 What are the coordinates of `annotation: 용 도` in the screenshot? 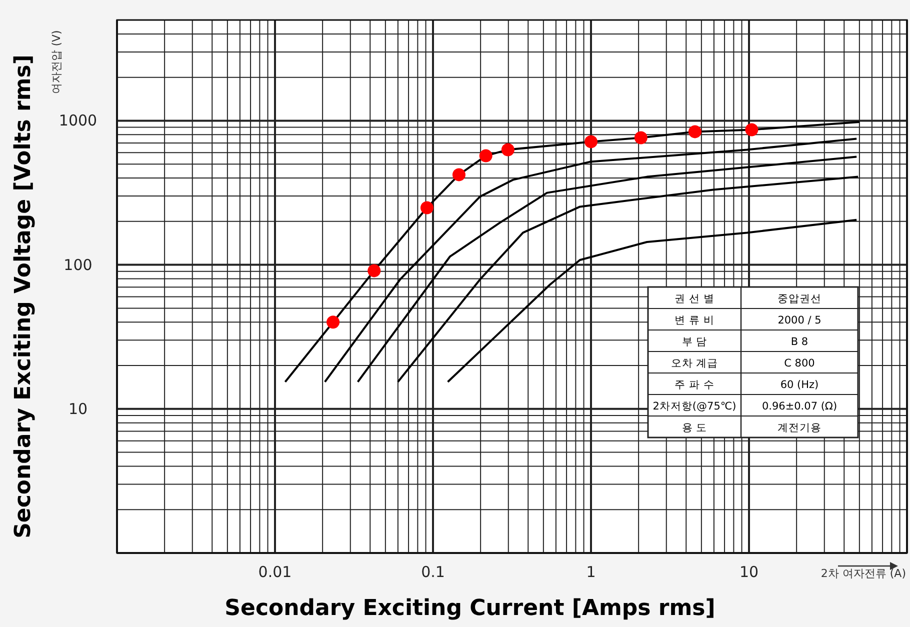 It's located at (695, 428).